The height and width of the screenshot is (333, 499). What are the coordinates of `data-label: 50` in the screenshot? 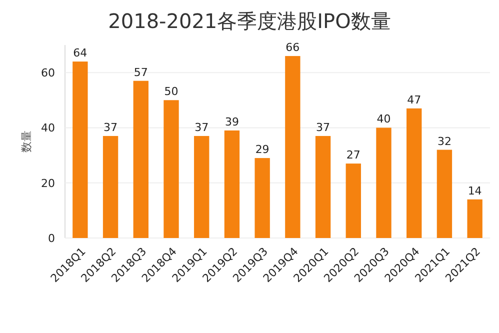 It's located at (171, 91).